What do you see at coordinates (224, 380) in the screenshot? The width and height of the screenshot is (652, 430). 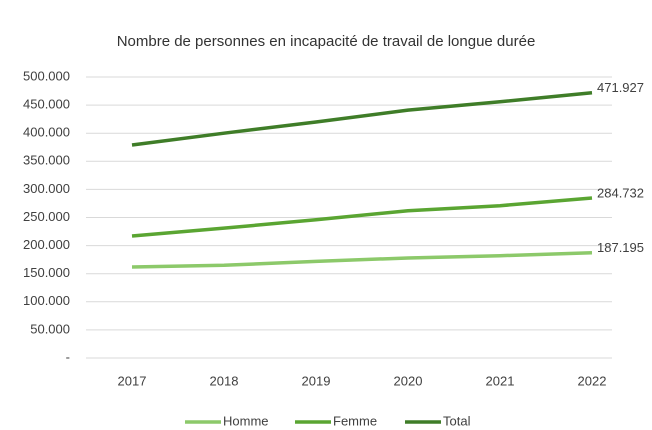 I see `x-tick-label: 2018` at bounding box center [224, 380].